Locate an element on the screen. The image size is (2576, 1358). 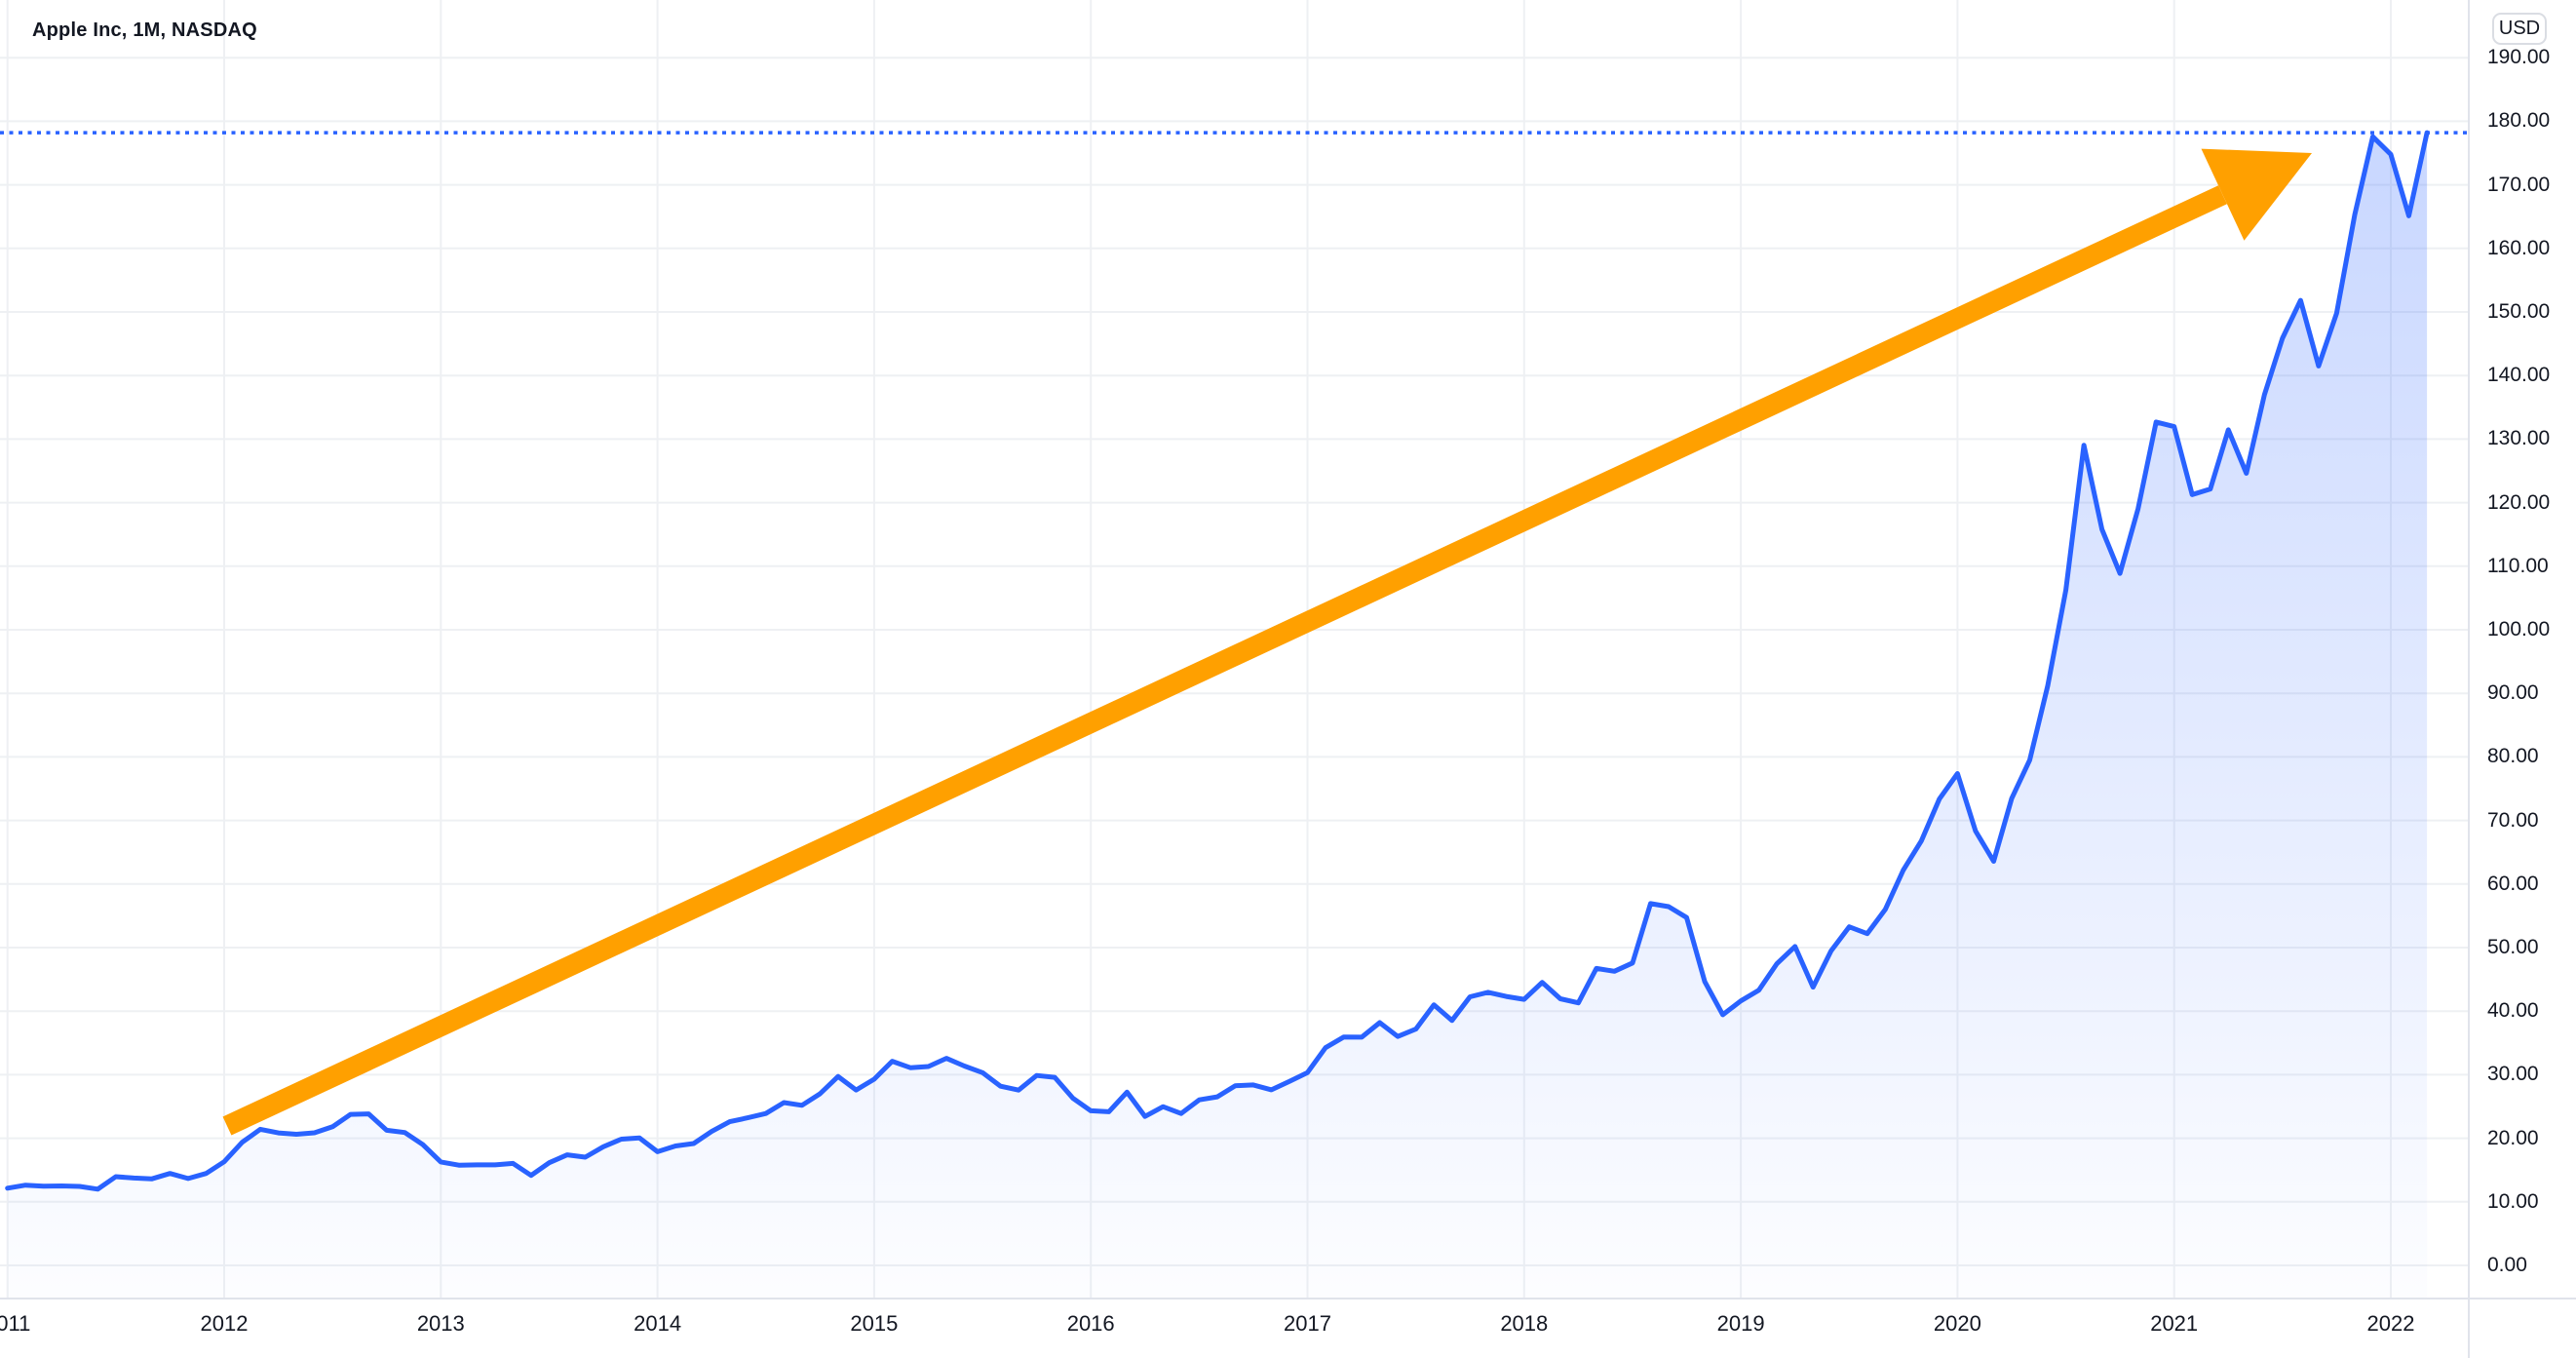
currency-label: USD is located at coordinates (2519, 28).